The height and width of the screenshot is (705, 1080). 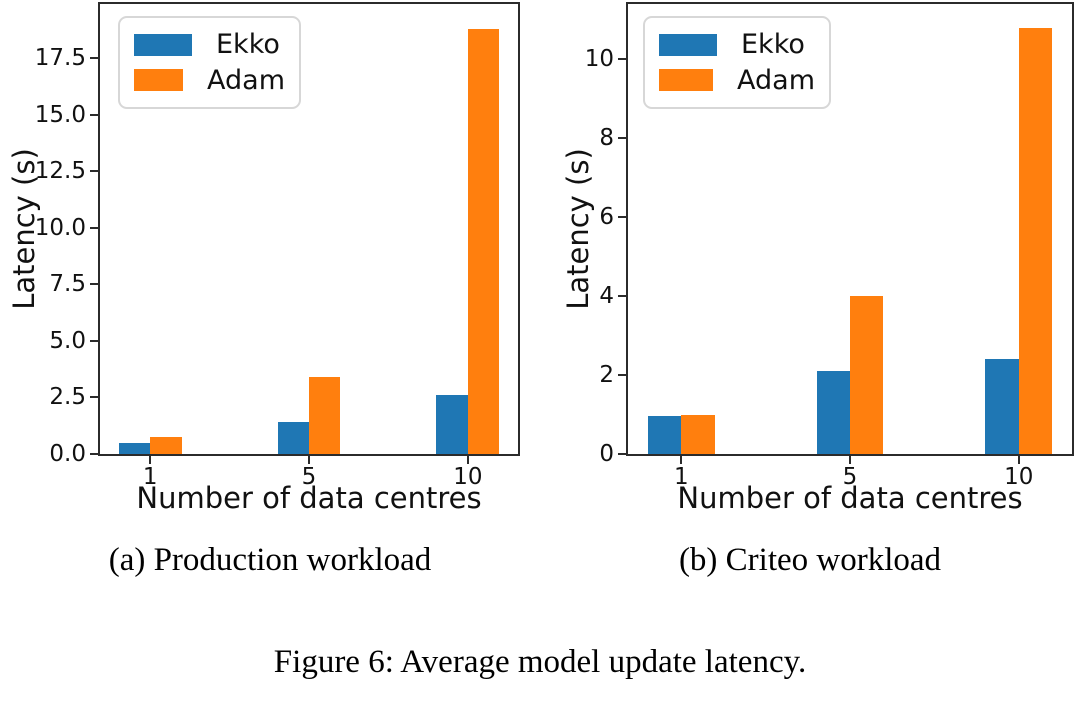 What do you see at coordinates (60, 171) in the screenshot?
I see `y-tick-label: 12.5` at bounding box center [60, 171].